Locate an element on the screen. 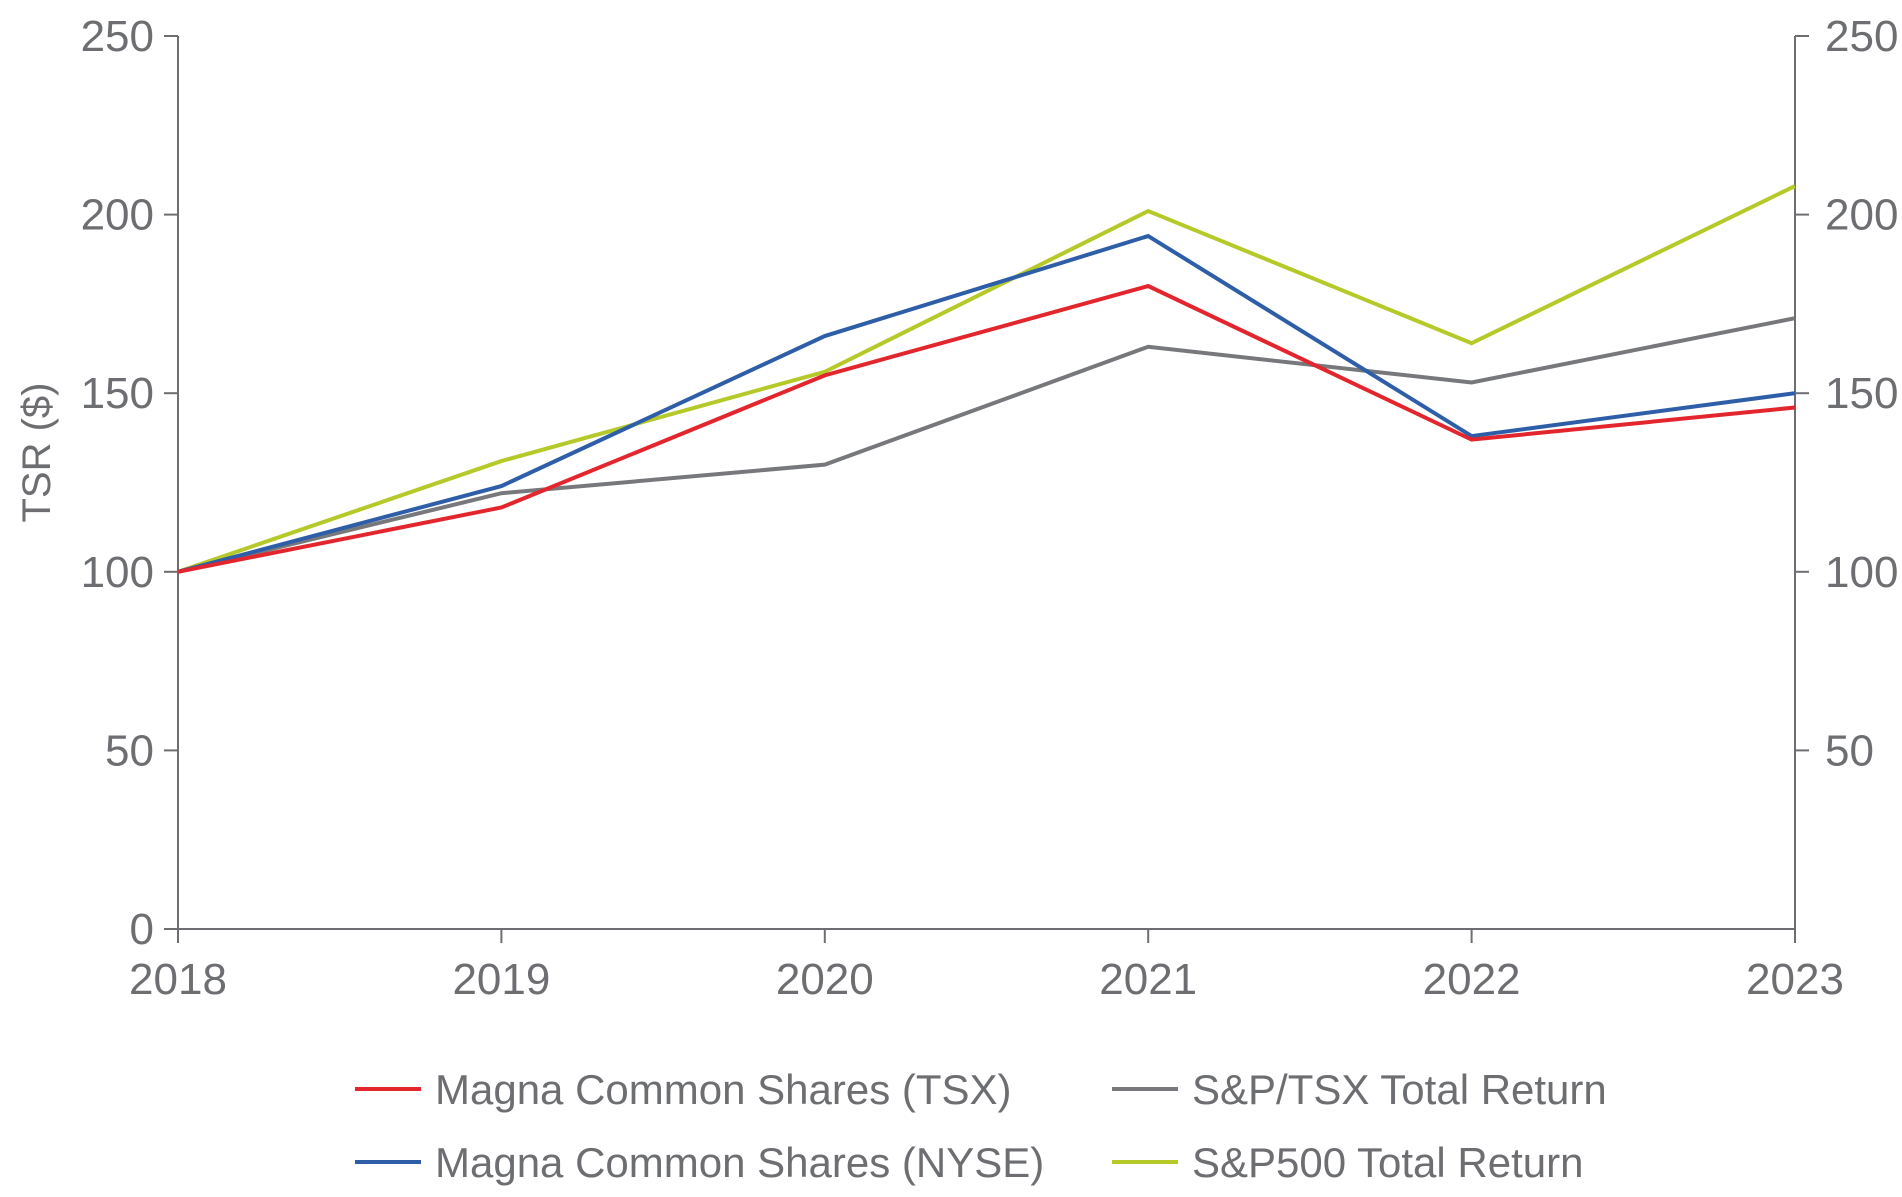 The height and width of the screenshot is (1197, 1902). left-y-ticks: 0 50 100 150 200 250 is located at coordinates (129, 483).